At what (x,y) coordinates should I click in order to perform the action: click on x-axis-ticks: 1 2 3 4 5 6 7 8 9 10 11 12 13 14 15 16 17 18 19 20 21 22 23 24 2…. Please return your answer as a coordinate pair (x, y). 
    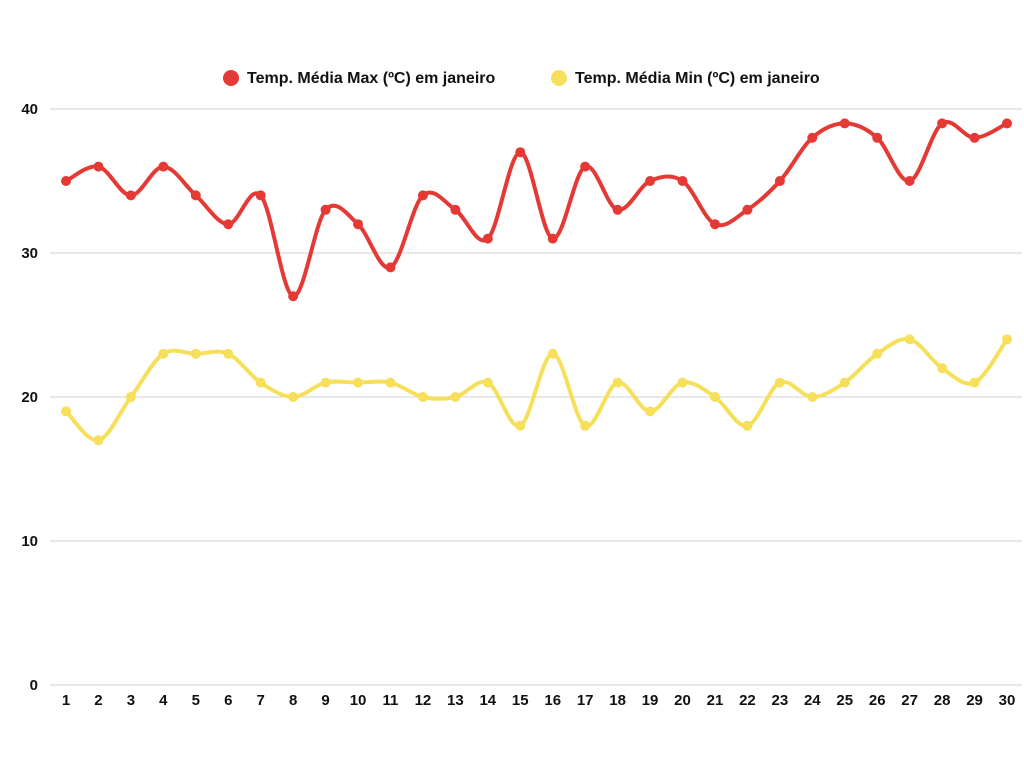
    Looking at the image, I should click on (539, 700).